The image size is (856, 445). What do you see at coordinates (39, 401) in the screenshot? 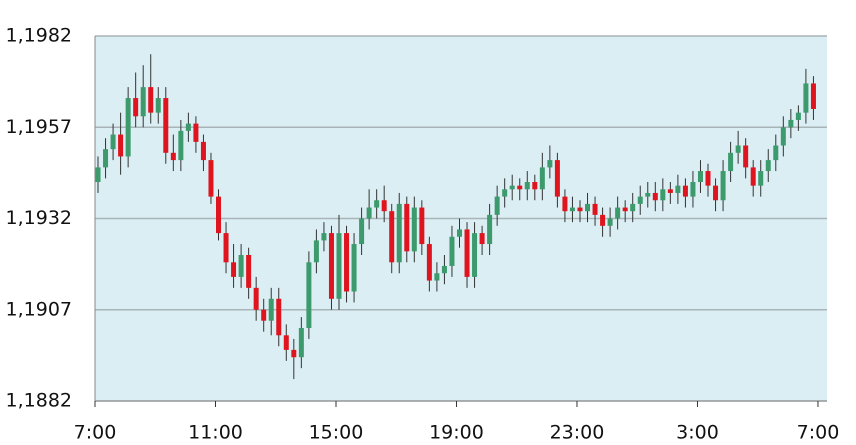
I see `y-tick-label: 1,1882` at bounding box center [39, 401].